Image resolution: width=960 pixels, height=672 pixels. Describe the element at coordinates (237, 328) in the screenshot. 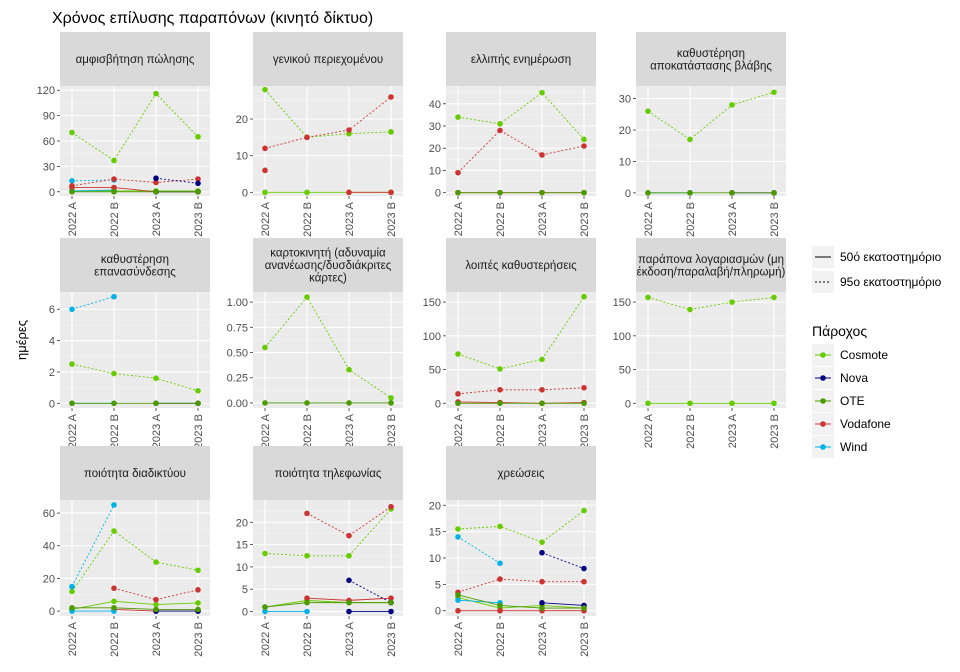

I see `y-tick-label: 0.75` at that location.